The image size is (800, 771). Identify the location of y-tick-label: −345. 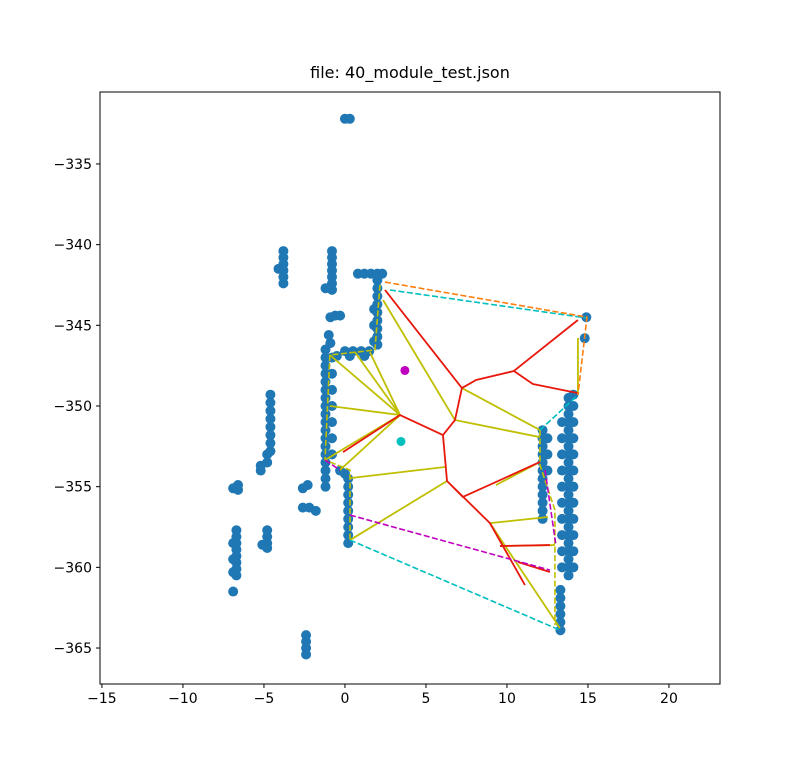
(73, 326).